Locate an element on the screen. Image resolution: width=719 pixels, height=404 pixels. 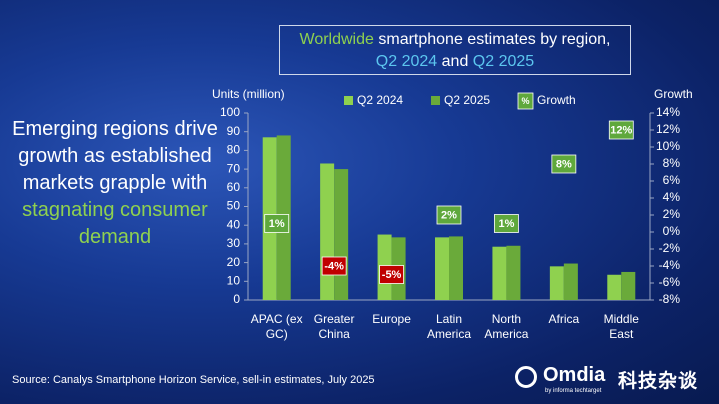
y2-tick-label: -2% is located at coordinates (670, 248).